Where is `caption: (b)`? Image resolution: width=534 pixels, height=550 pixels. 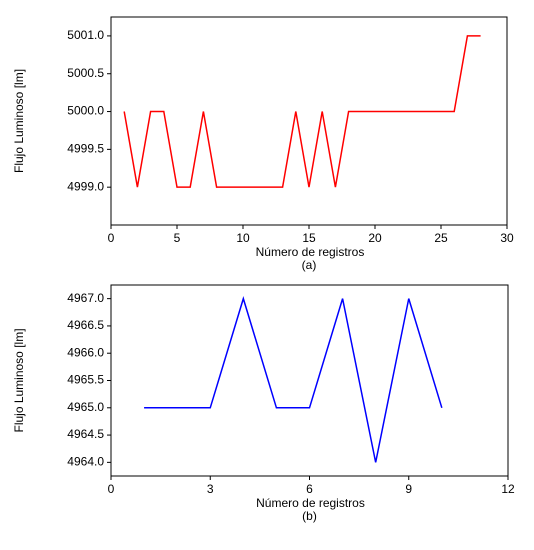
caption: (b) is located at coordinates (309, 516).